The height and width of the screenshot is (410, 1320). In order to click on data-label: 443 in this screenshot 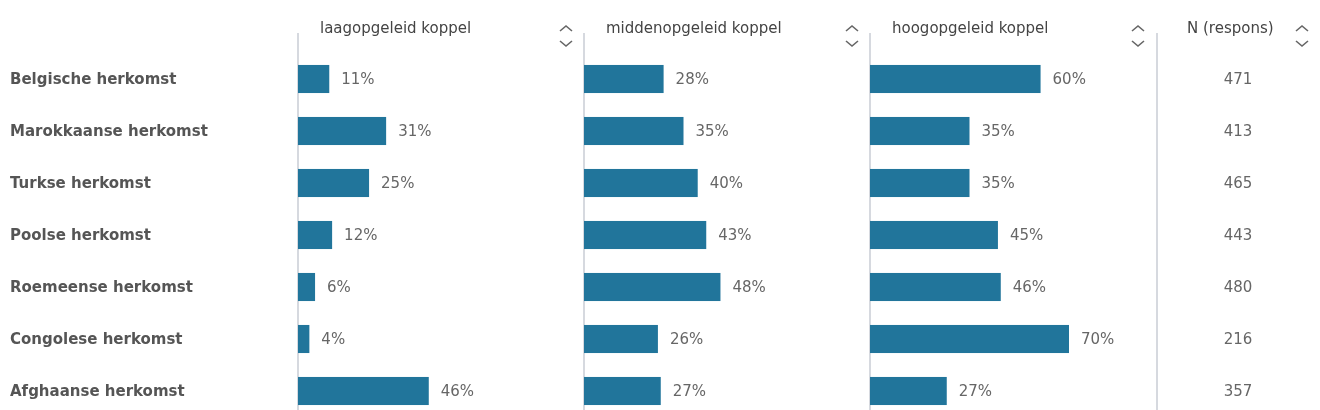, I will do `click(1238, 235)`.